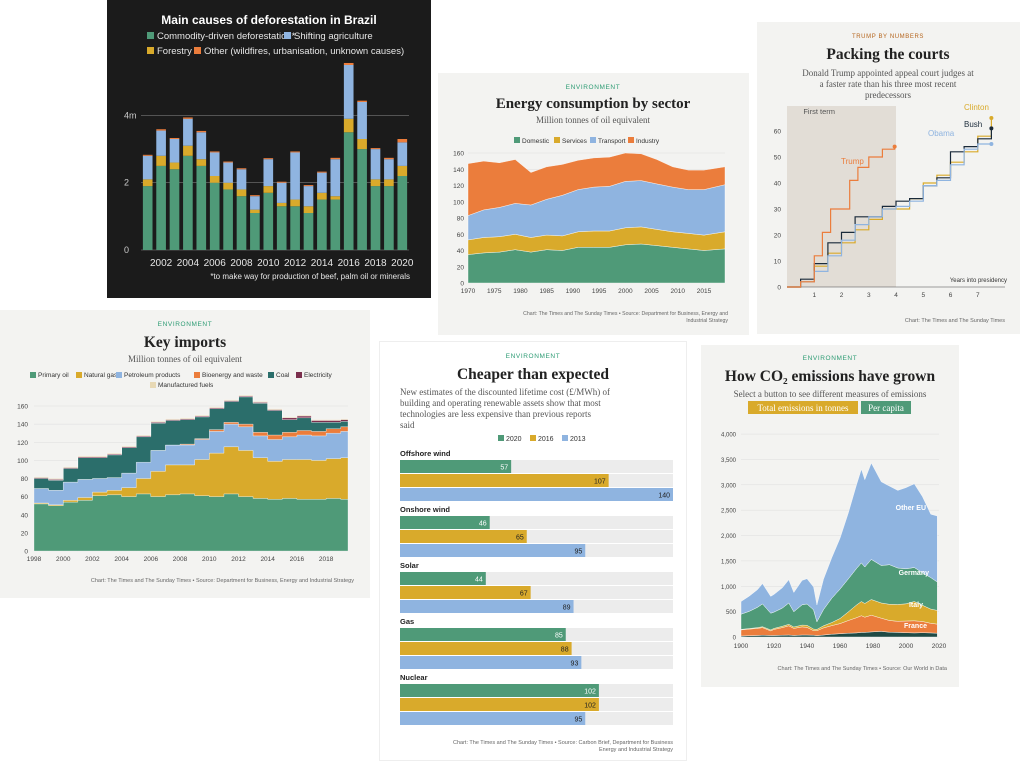 The width and height of the screenshot is (1024, 765). I want to click on label-germany: Germany, so click(914, 573).